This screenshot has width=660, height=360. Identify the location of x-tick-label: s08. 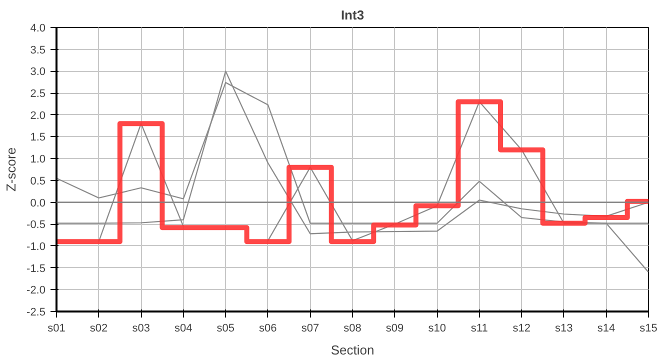
(353, 328).